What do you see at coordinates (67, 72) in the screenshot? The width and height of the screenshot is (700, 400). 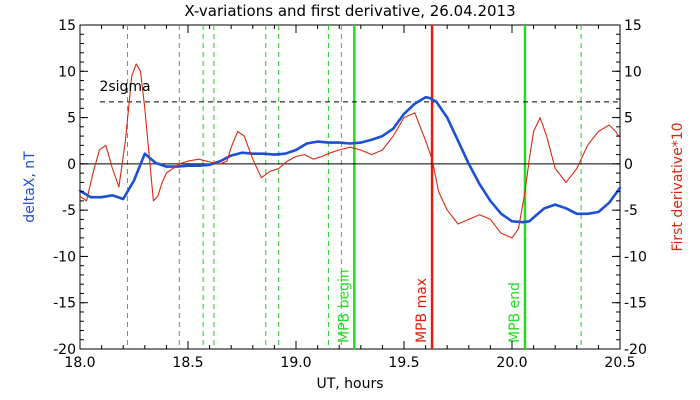 I see `y-tick-label-left: 10` at bounding box center [67, 72].